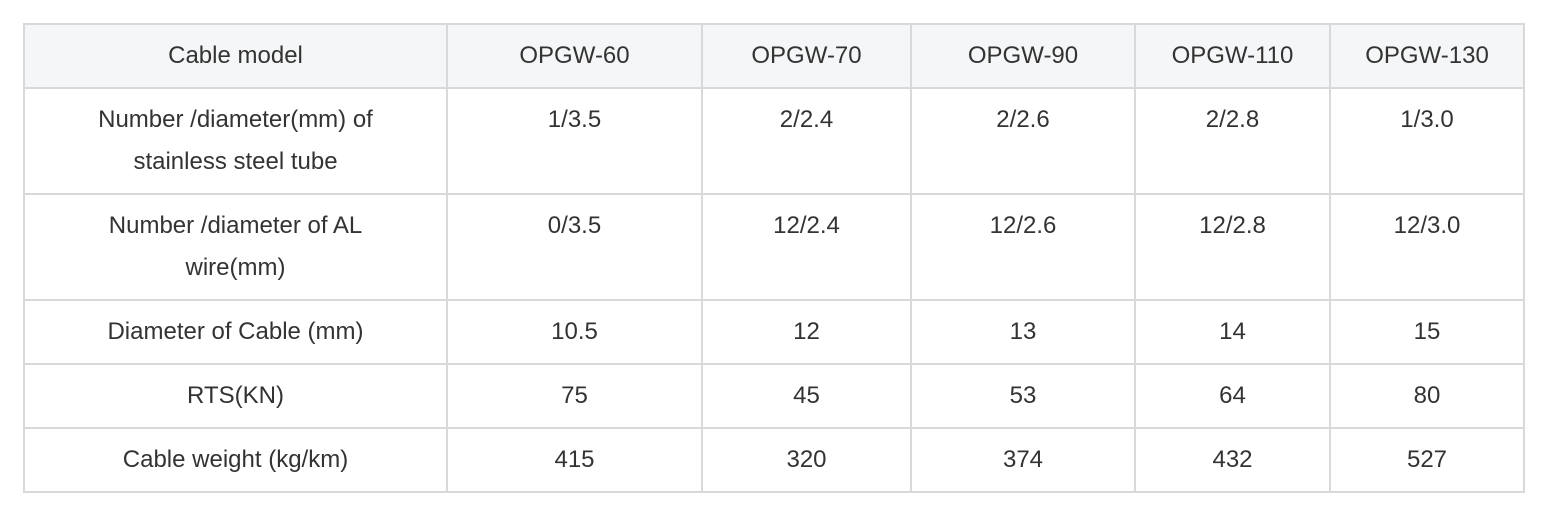 This screenshot has width=1549, height=519. Describe the element at coordinates (1232, 141) in the screenshot. I see `table-cell: 2/2.8` at that location.